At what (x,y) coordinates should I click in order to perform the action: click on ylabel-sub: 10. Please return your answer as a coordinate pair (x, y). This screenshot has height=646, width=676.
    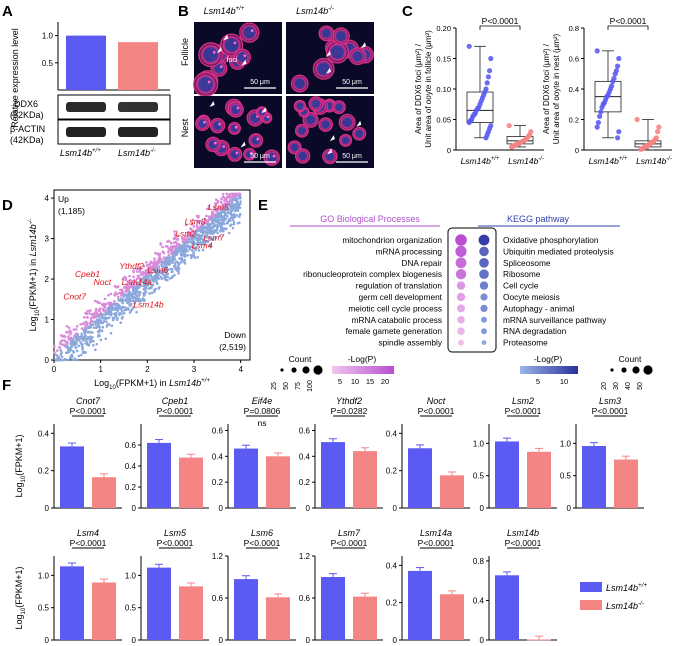
    Looking at the image, I should click on (24, 478).